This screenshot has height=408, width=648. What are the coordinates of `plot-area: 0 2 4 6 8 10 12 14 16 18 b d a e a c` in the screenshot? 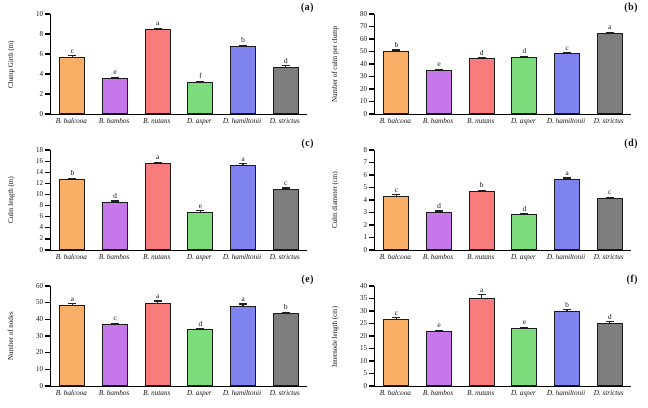 It's located at (171, 200).